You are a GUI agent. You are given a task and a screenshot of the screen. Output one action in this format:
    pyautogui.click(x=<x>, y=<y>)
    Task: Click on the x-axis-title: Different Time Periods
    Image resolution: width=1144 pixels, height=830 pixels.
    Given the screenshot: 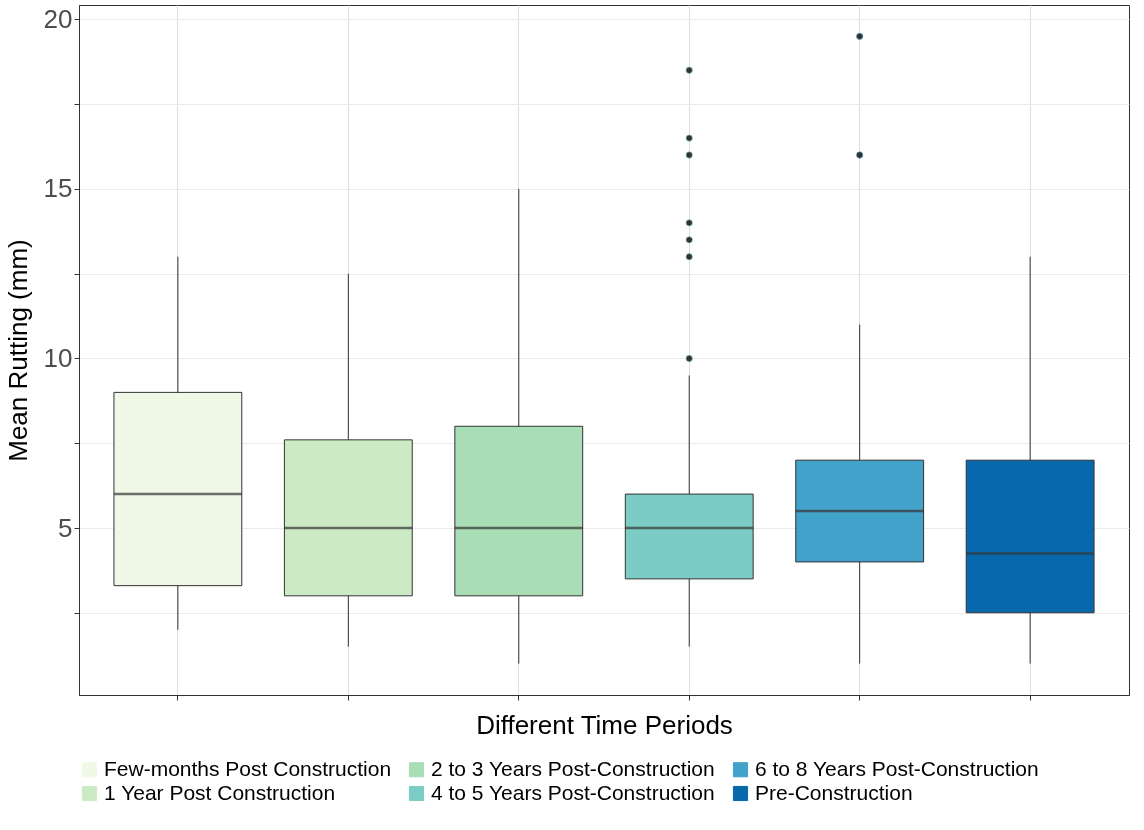 What is the action you would take?
    pyautogui.click(x=604, y=725)
    